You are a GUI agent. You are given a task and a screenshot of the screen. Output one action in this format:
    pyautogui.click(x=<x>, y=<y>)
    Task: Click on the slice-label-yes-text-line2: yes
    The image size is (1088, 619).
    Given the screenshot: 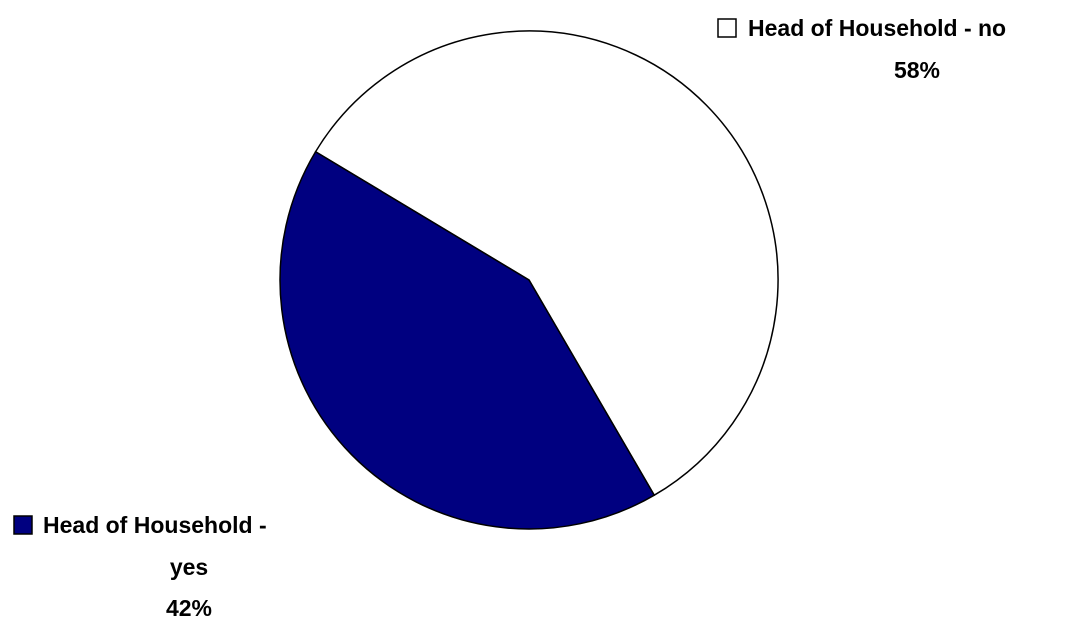 What is the action you would take?
    pyautogui.click(x=189, y=567)
    